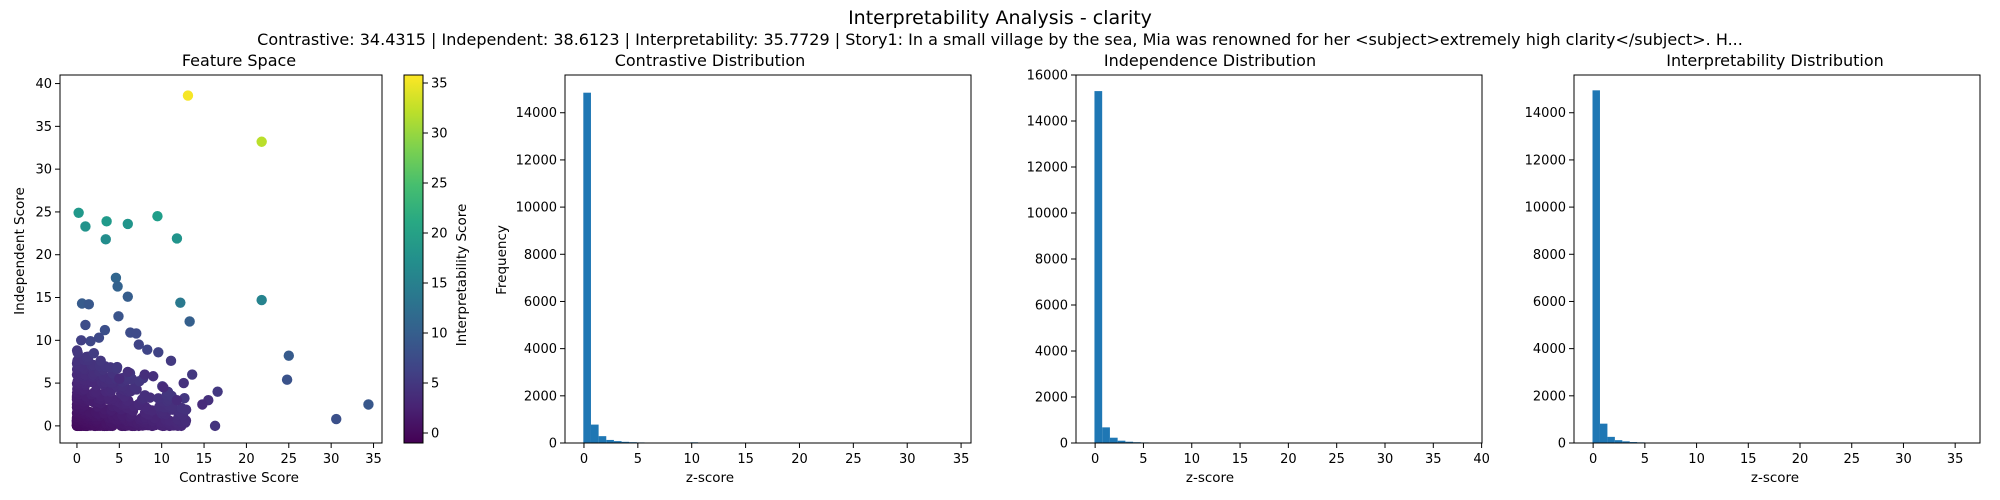 The width and height of the screenshot is (2000, 500). I want to click on contrastive-distribution-bars, so click(774, 267).